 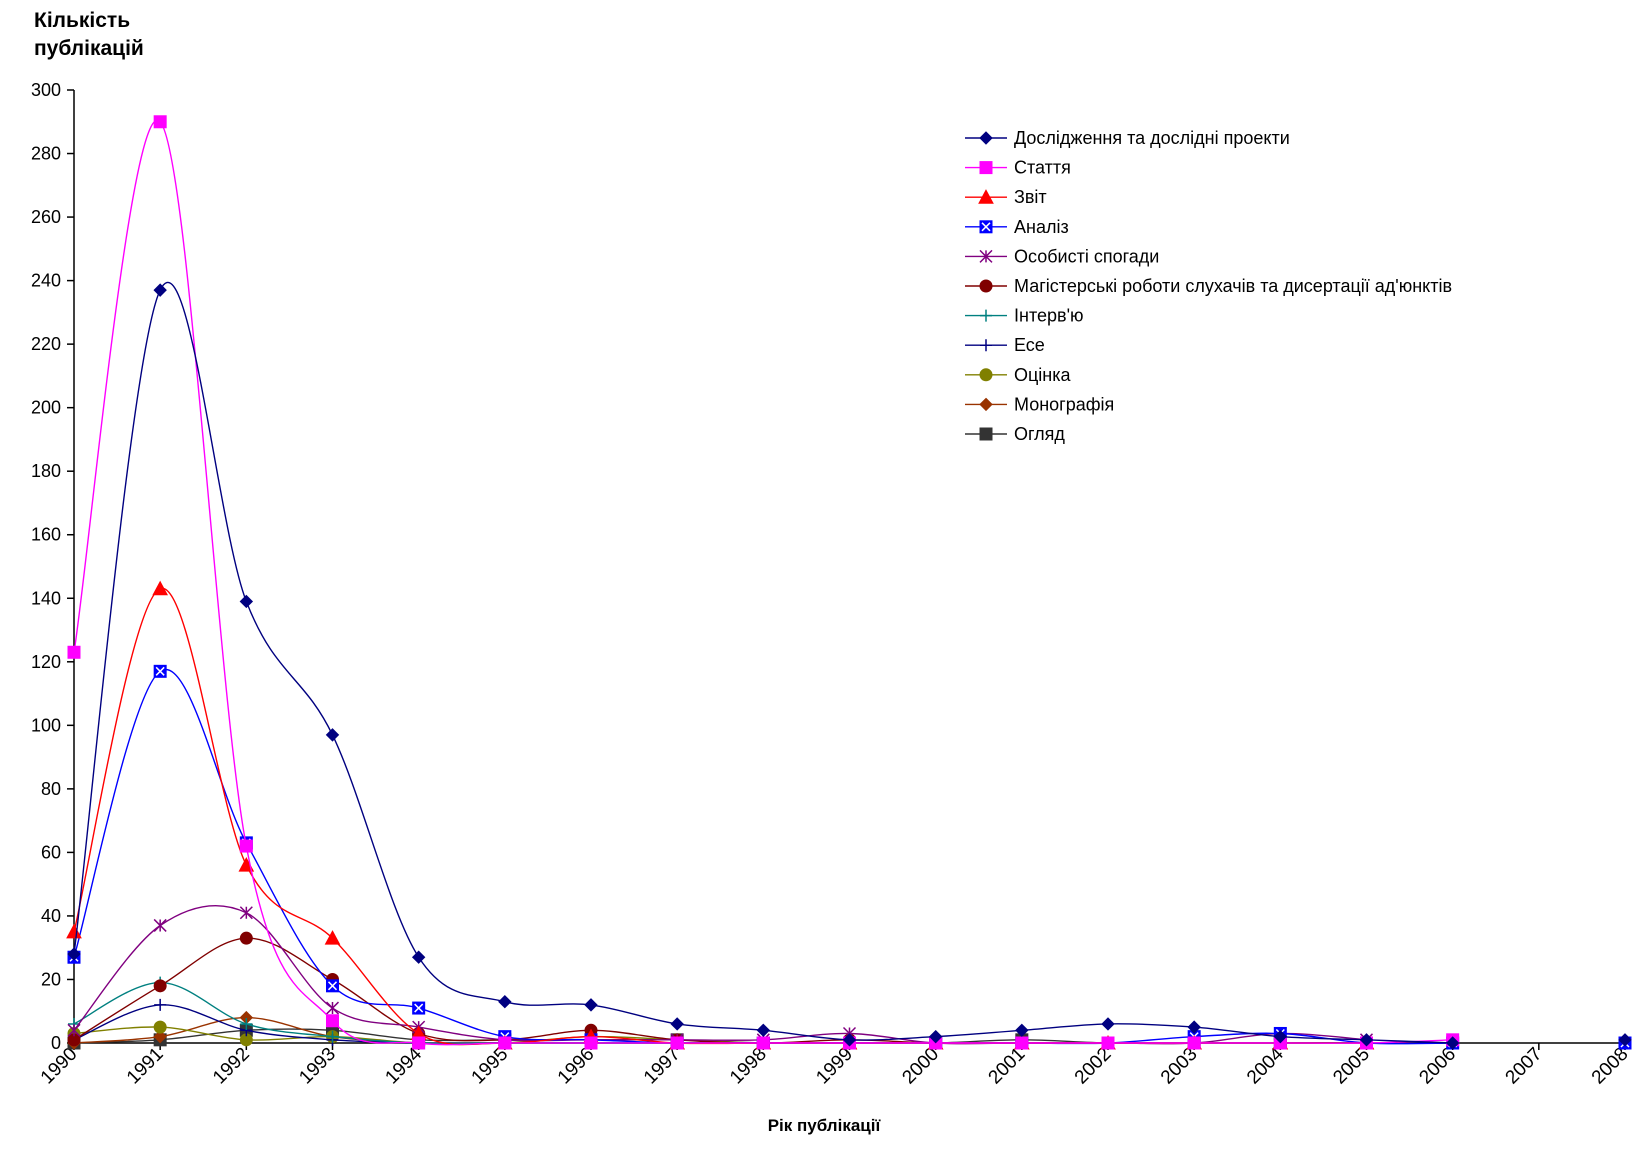 I want to click on legend-entry: Стаття, so click(x=1018, y=168).